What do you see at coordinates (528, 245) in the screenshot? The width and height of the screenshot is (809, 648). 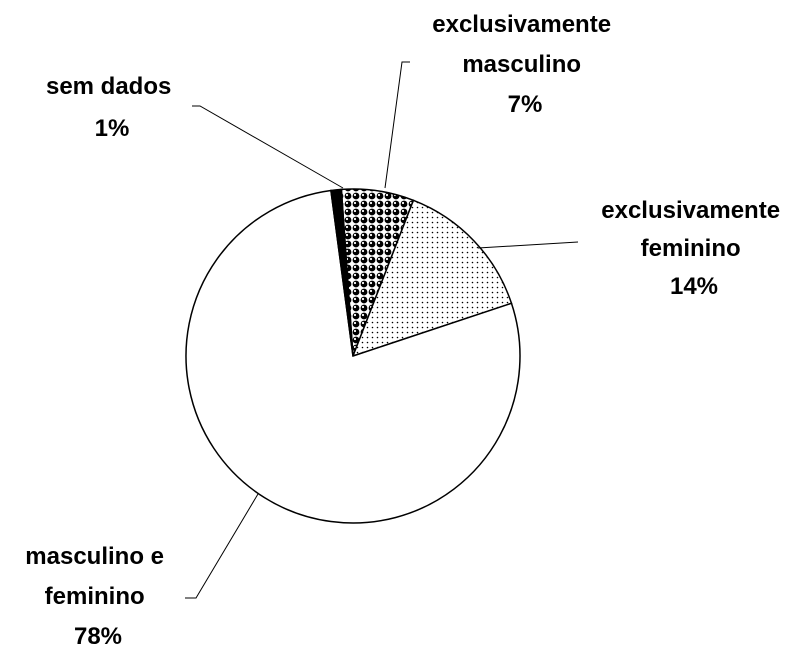 I see `leader-line-feminino` at bounding box center [528, 245].